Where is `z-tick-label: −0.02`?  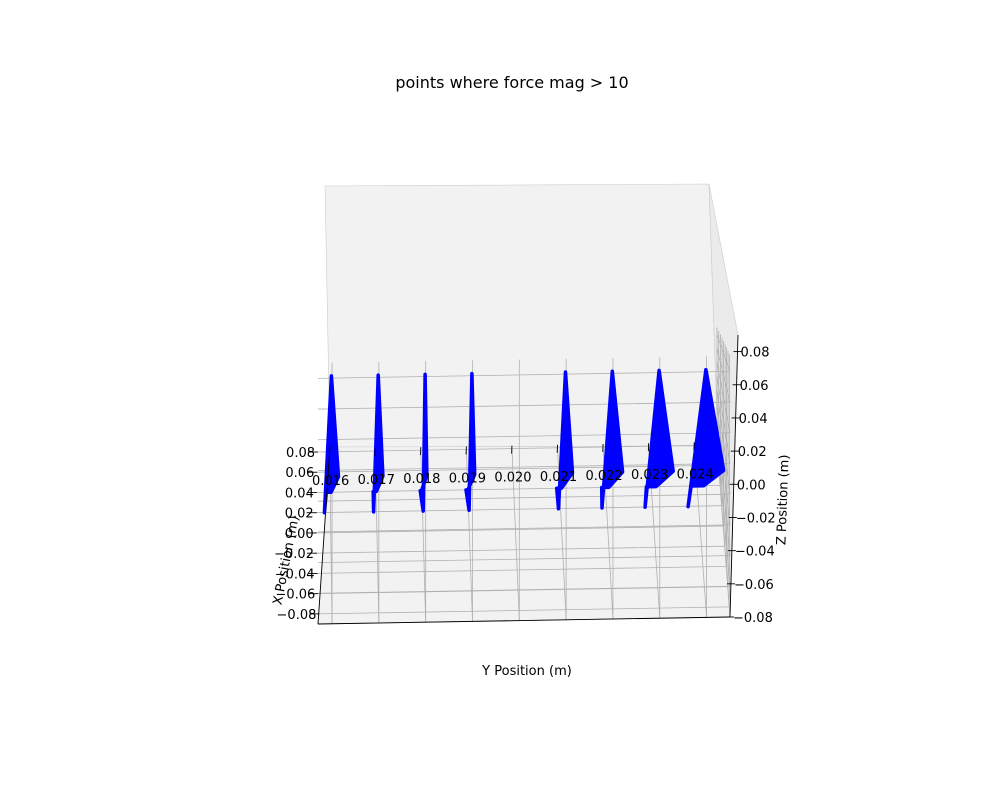 z-tick-label: −0.02 is located at coordinates (756, 518).